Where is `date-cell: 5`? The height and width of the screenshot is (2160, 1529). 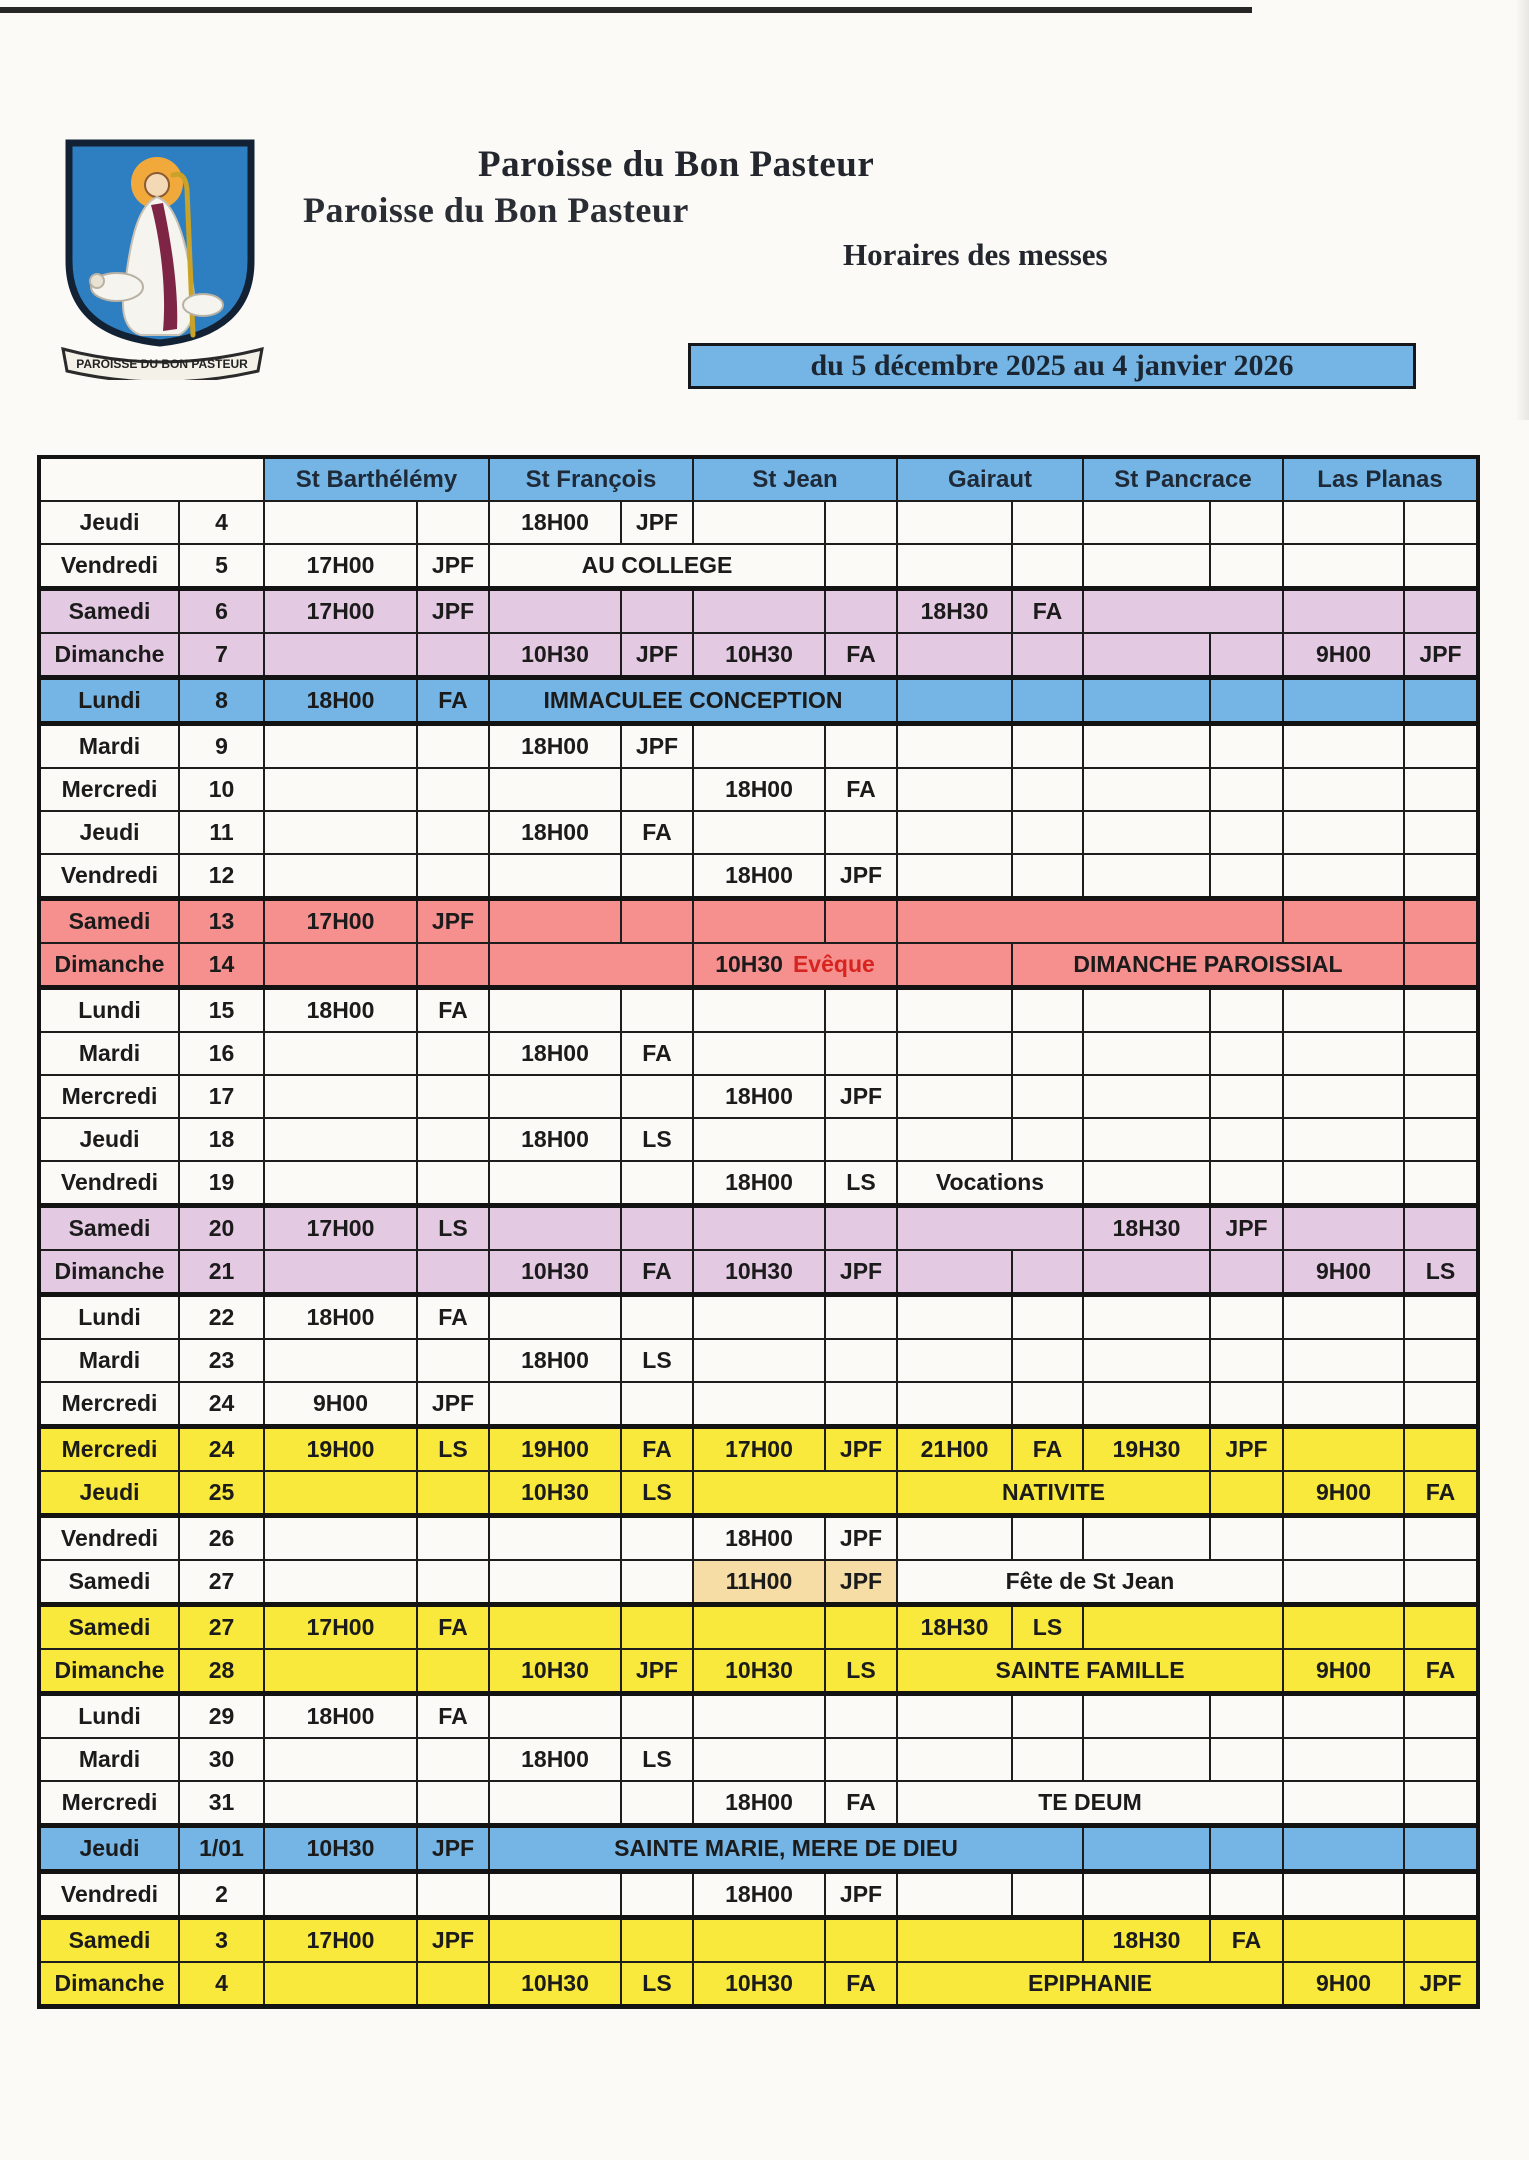 date-cell: 5 is located at coordinates (221, 566).